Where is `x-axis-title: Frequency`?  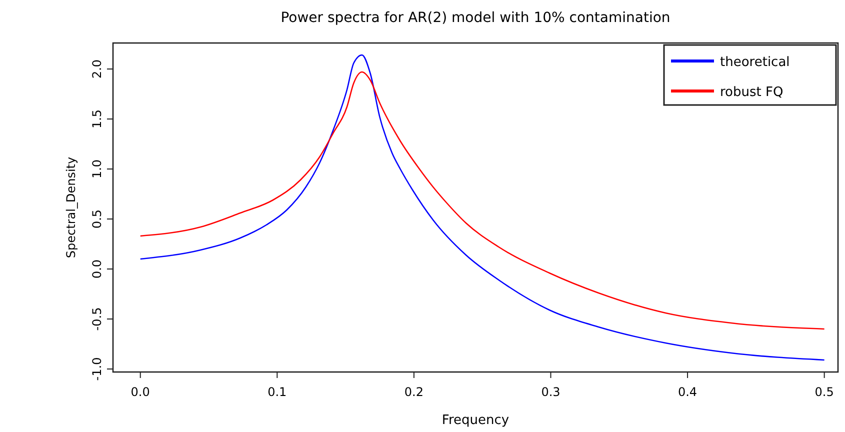 x-axis-title: Frequency is located at coordinates (476, 420).